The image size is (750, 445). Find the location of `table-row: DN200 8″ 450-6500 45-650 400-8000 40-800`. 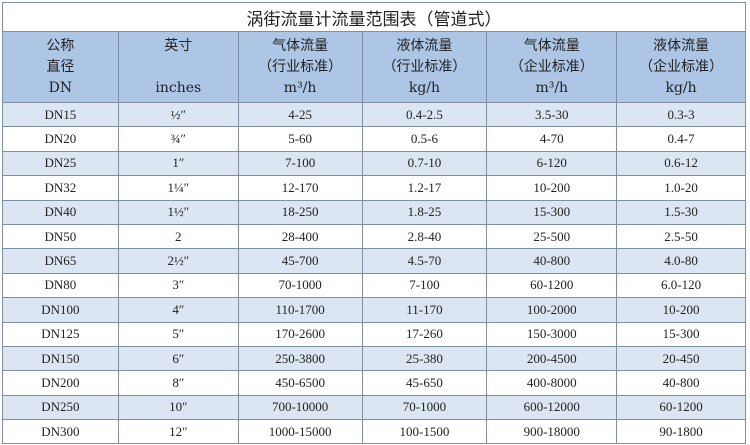

table-row: DN200 8″ 450-6500 45-650 400-8000 40-800 is located at coordinates (374, 383).